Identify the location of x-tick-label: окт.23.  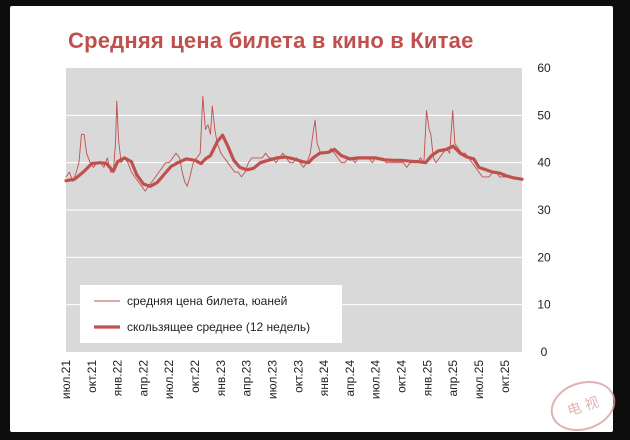
(298, 376).